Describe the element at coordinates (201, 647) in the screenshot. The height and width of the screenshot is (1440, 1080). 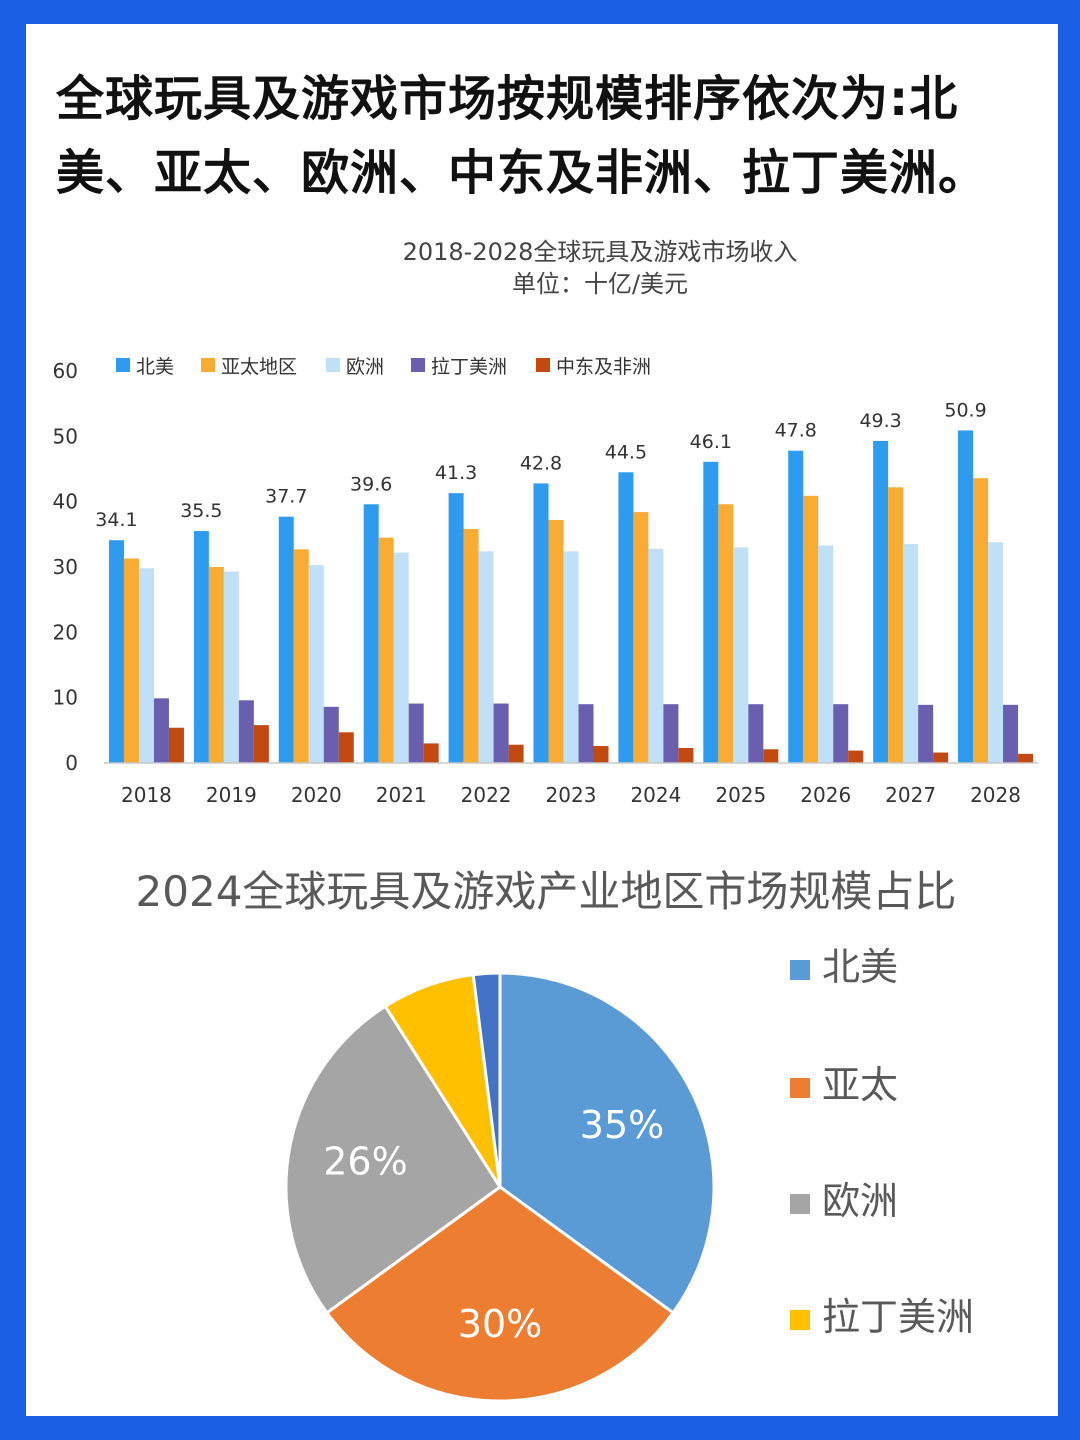
I see `bar-北美-2019` at that location.